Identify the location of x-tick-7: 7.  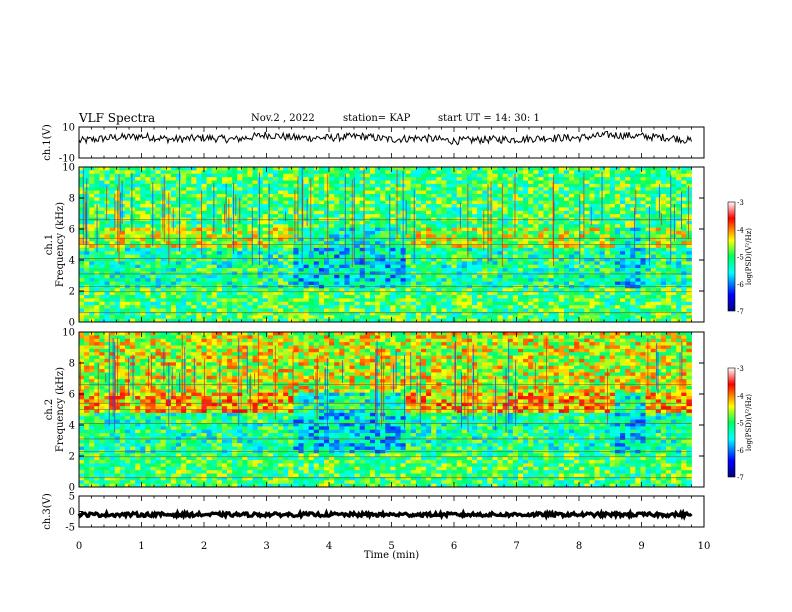
(516, 546).